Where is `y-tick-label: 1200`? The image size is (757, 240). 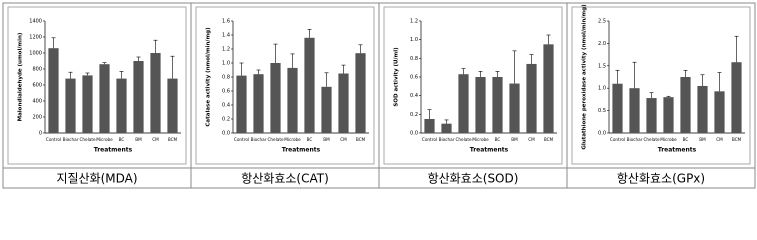 y-tick-label: 1200 is located at coordinates (35, 38).